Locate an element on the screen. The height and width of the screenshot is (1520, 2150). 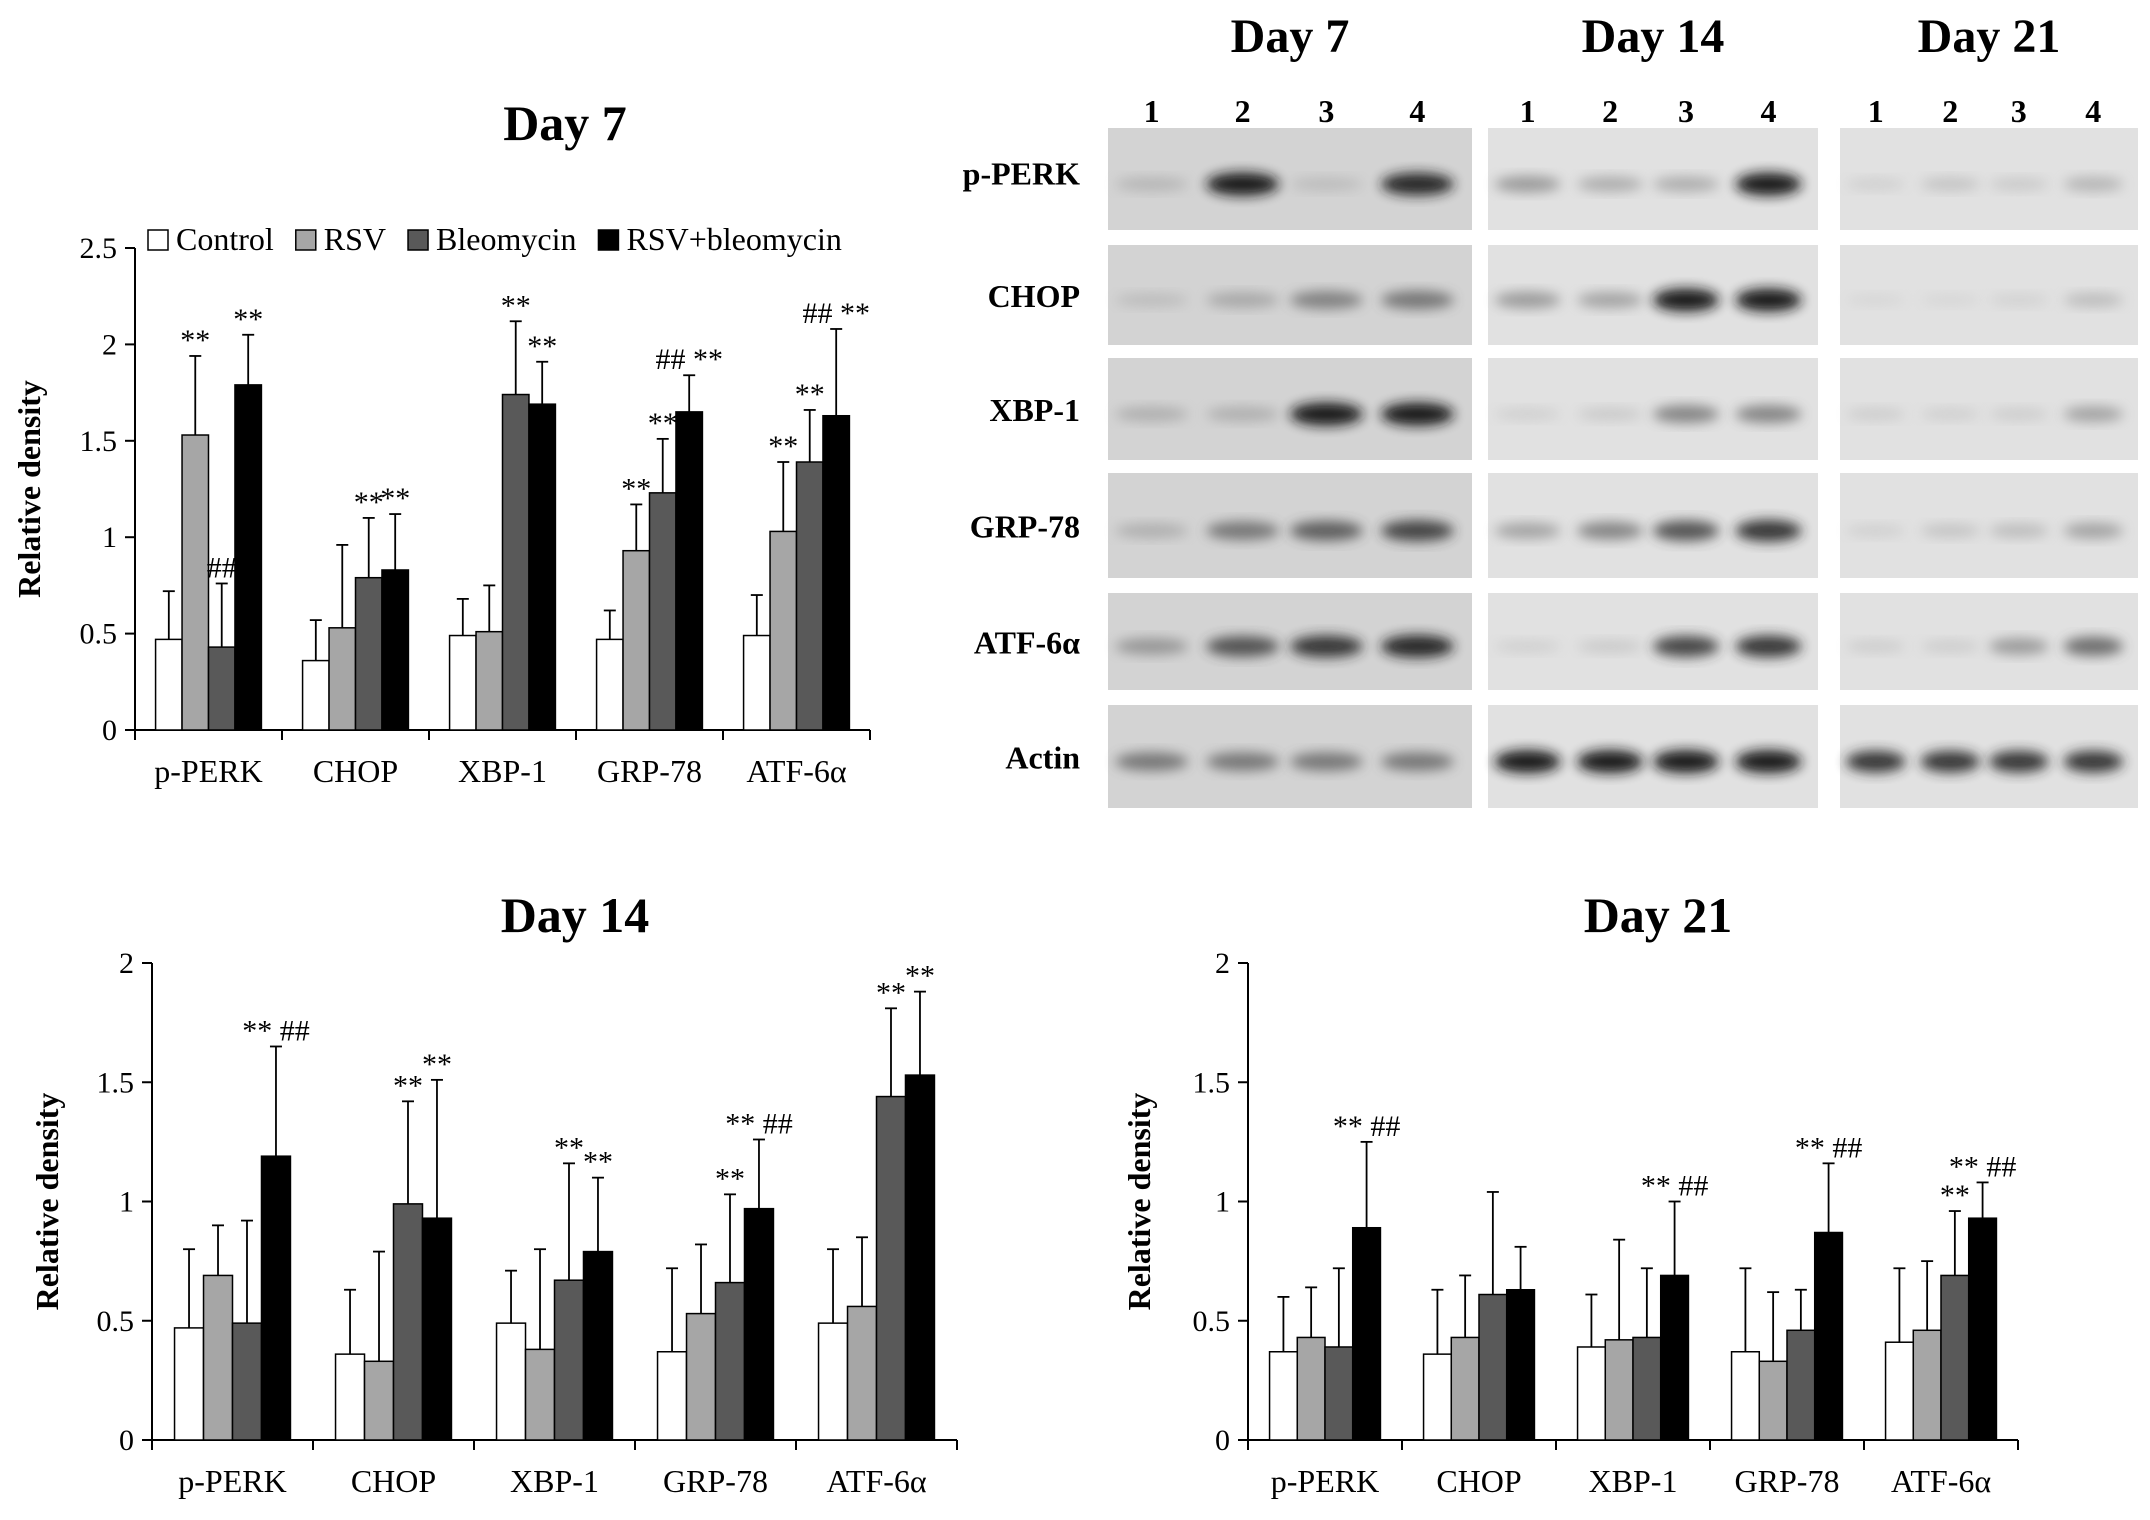
protein-label: GRP-78 is located at coordinates (1025, 527).